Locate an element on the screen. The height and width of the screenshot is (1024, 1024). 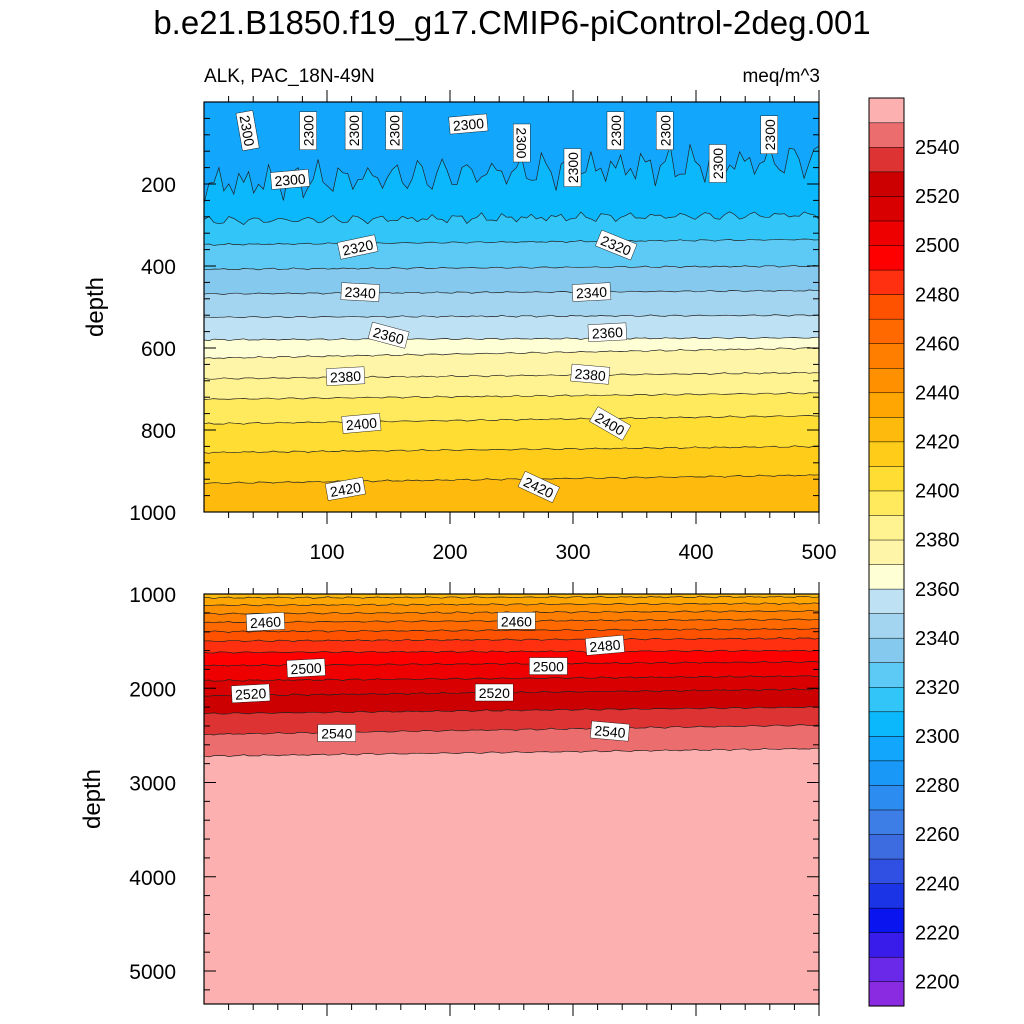
upper-contour-label-18: 2380 is located at coordinates (345, 376).